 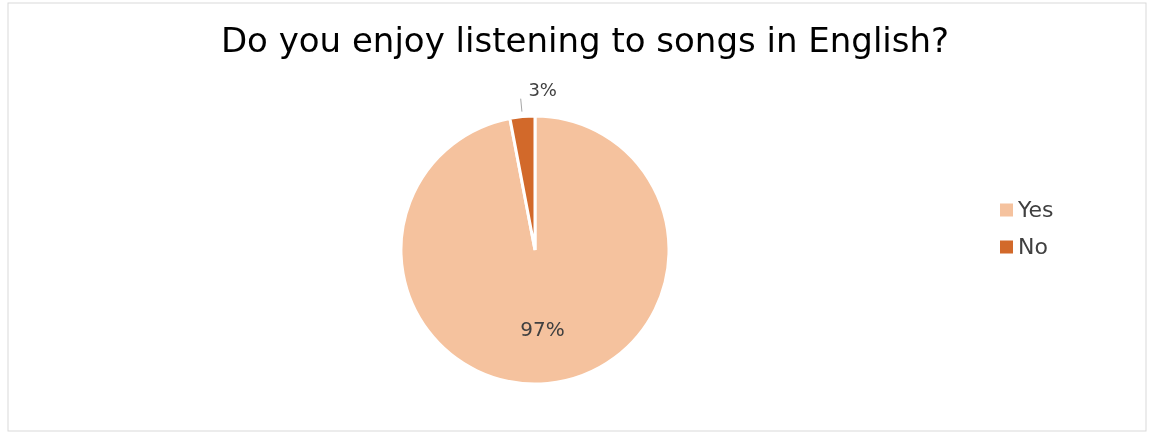 What do you see at coordinates (1035, 209) in the screenshot?
I see `legend-label: Yes` at bounding box center [1035, 209].